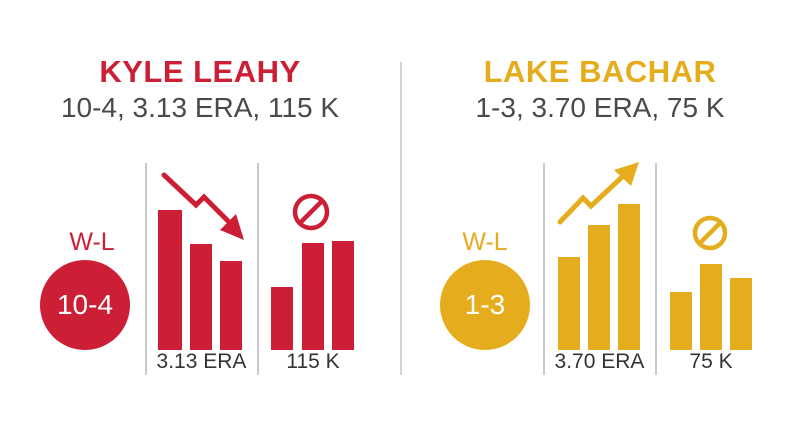 The height and width of the screenshot is (447, 800). What do you see at coordinates (313, 361) in the screenshot?
I see `k-caption: 115 K` at bounding box center [313, 361].